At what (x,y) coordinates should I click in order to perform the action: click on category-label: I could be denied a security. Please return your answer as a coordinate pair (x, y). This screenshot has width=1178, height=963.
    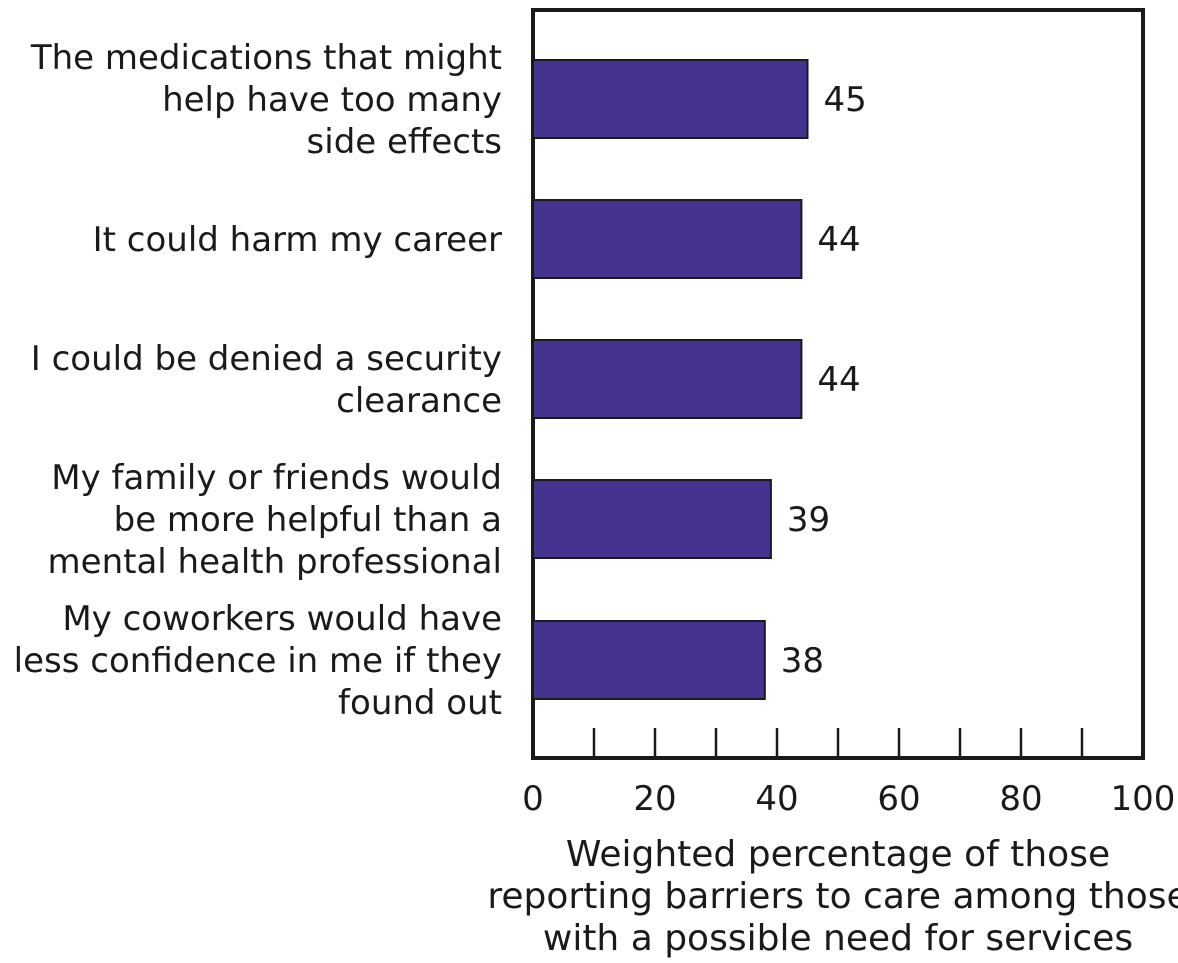
    Looking at the image, I should click on (266, 359).